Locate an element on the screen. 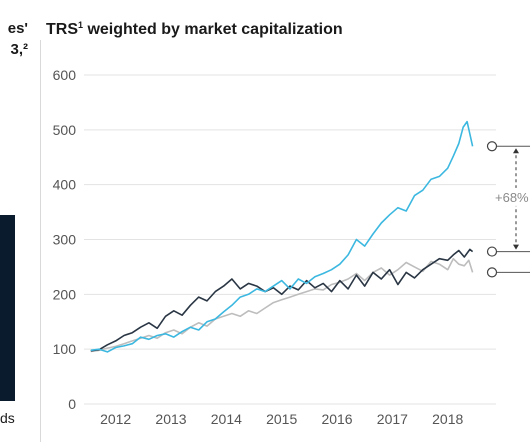 The height and width of the screenshot is (442, 530). x-tick-label: 2012 is located at coordinates (115, 419).